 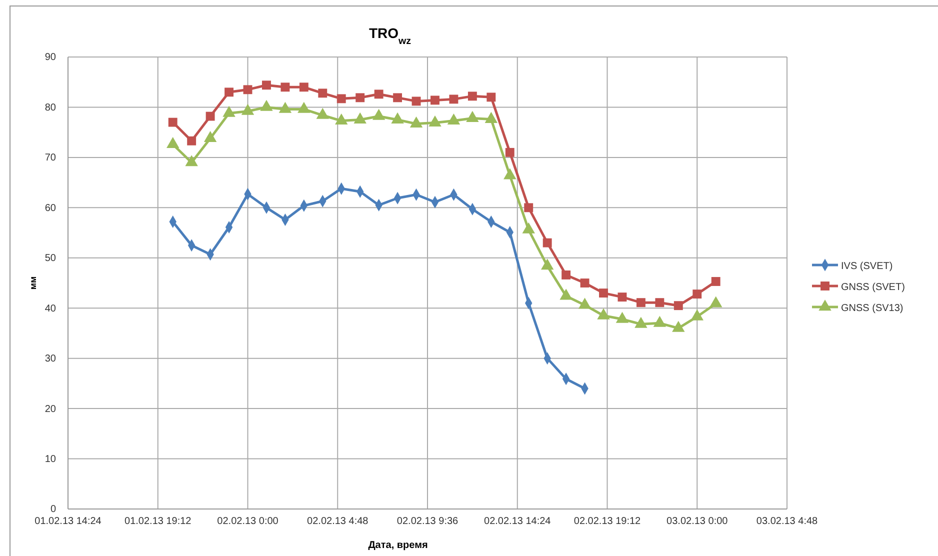 I want to click on legend-label: GNSS (SV13), so click(x=872, y=308).